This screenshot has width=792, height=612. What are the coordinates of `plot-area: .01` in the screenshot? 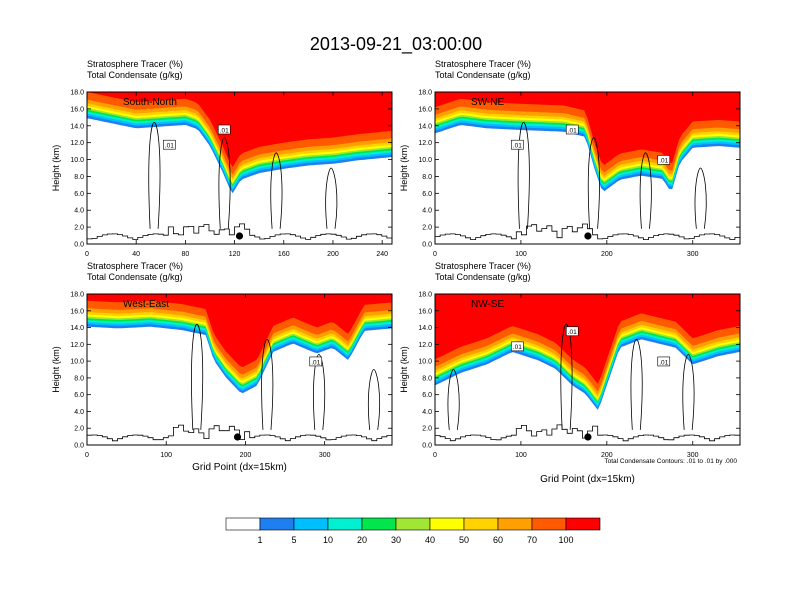 It's located at (239, 369).